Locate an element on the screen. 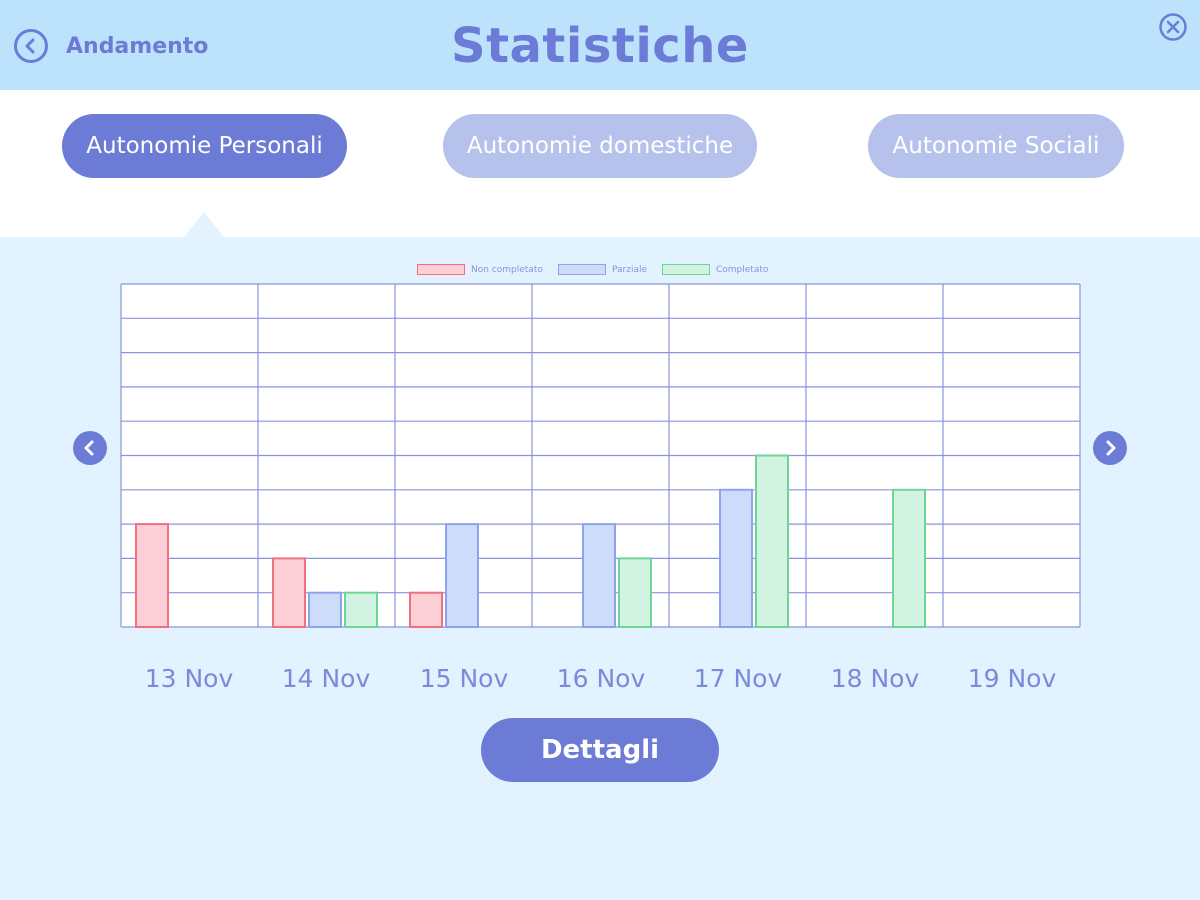 Image resolution: width=1200 pixels, height=900 pixels. chevron-right-icon is located at coordinates (1111, 448).